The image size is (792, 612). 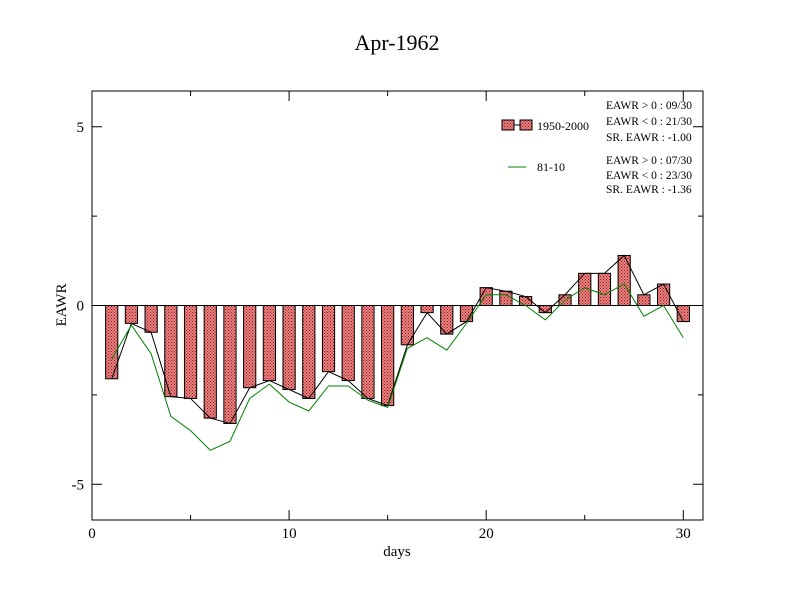 I want to click on stats-1950-2000-negative: EAWR < 0 : 21/30, so click(x=649, y=122).